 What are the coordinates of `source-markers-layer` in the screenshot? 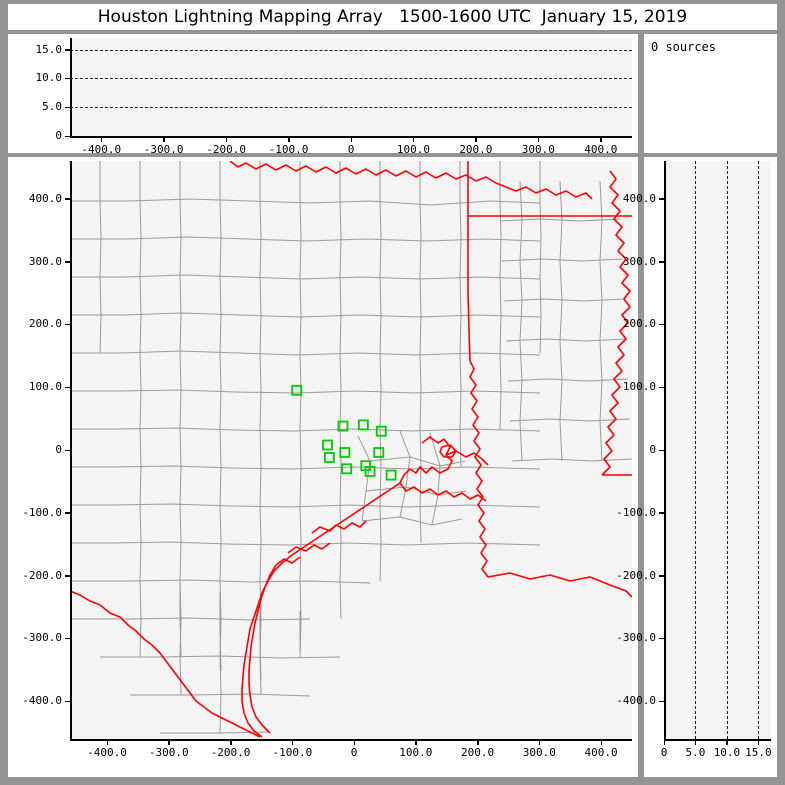 It's located at (344, 432).